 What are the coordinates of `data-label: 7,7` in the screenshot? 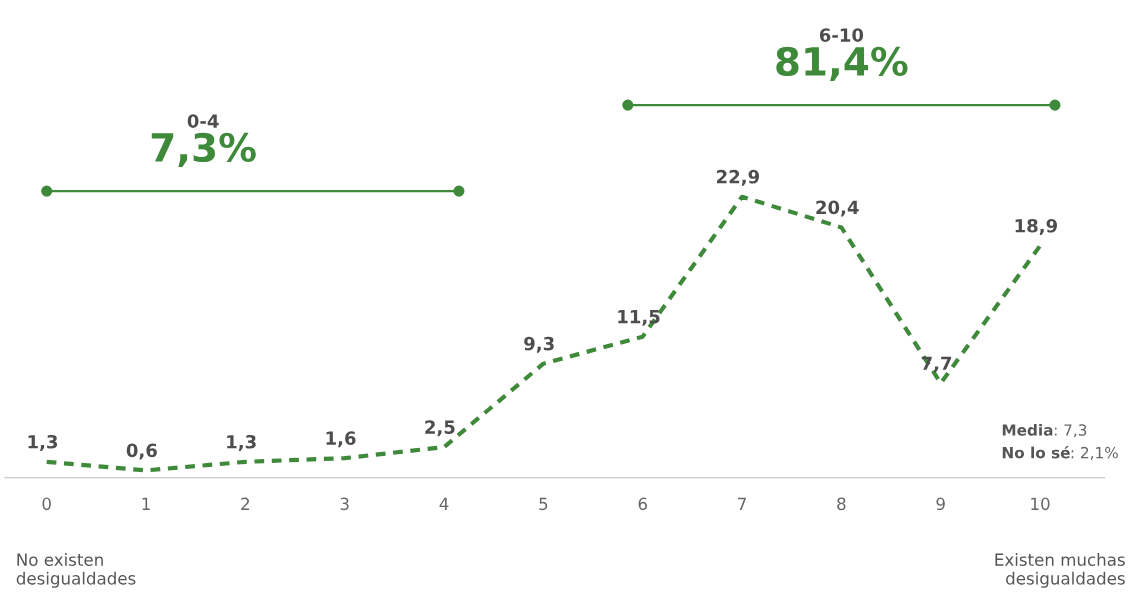 It's located at (936, 364).